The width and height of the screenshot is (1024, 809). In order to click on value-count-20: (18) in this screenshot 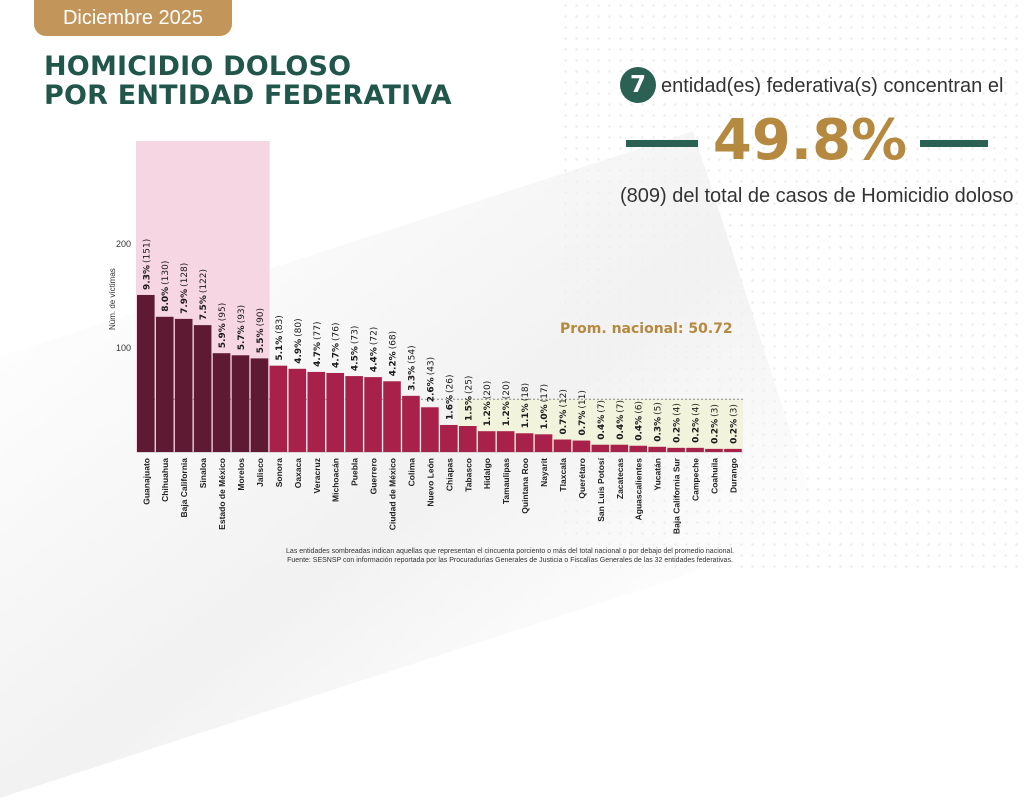, I will do `click(526, 392)`.